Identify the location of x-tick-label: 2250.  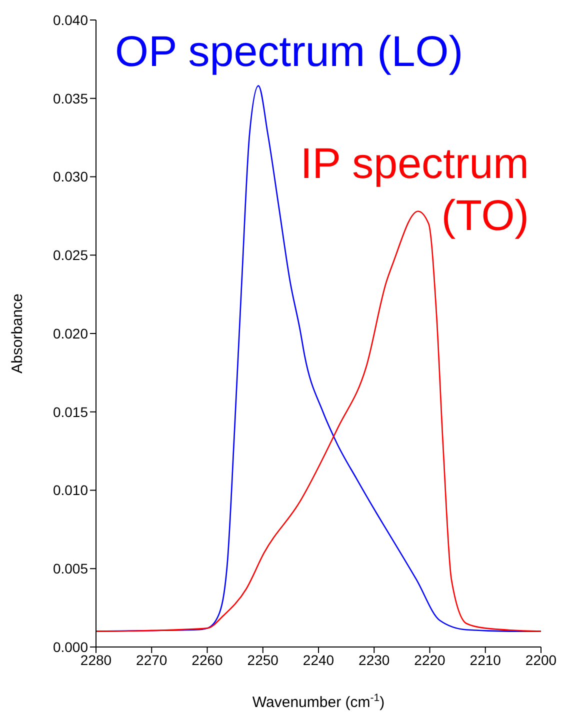
(263, 660).